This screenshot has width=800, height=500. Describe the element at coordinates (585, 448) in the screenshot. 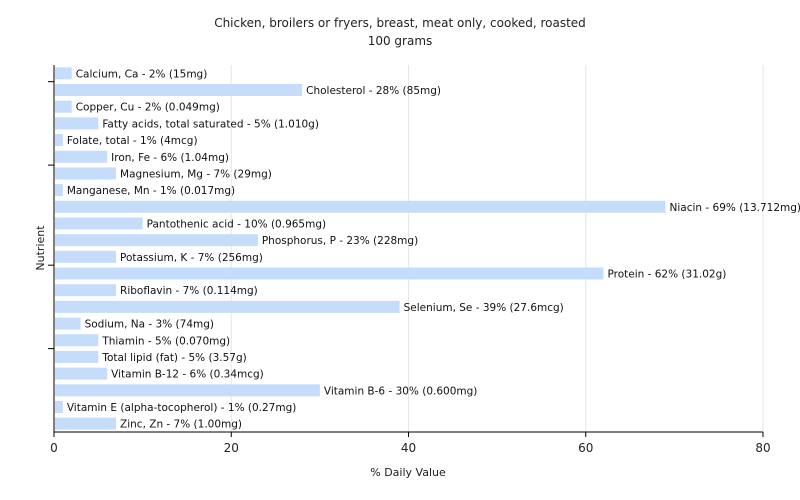

I see `x-tick-label: 60` at that location.